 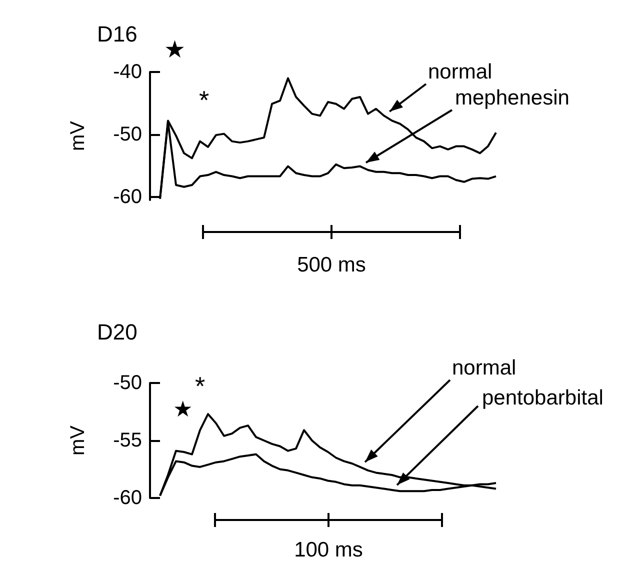 I want to click on y-tick-label: -55, so click(x=127, y=441).